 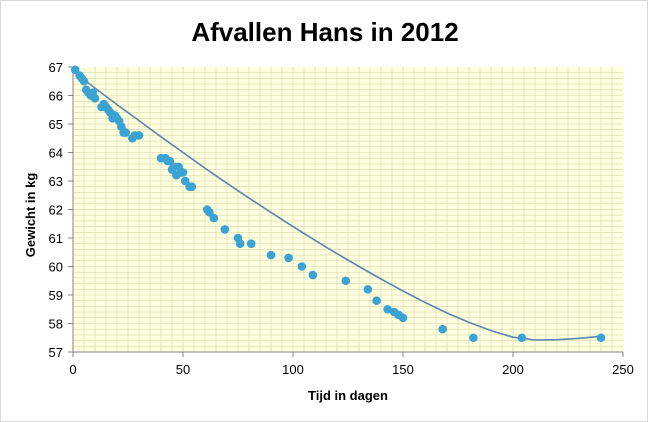 What do you see at coordinates (293, 369) in the screenshot?
I see `x-tick-label: 100` at bounding box center [293, 369].